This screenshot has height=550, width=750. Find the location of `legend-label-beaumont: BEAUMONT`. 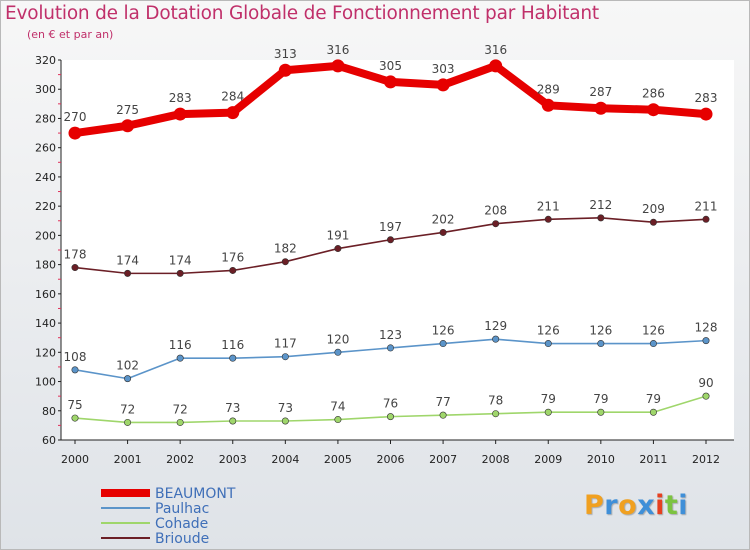

legend-label-beaumont: BEAUMONT is located at coordinates (195, 494).